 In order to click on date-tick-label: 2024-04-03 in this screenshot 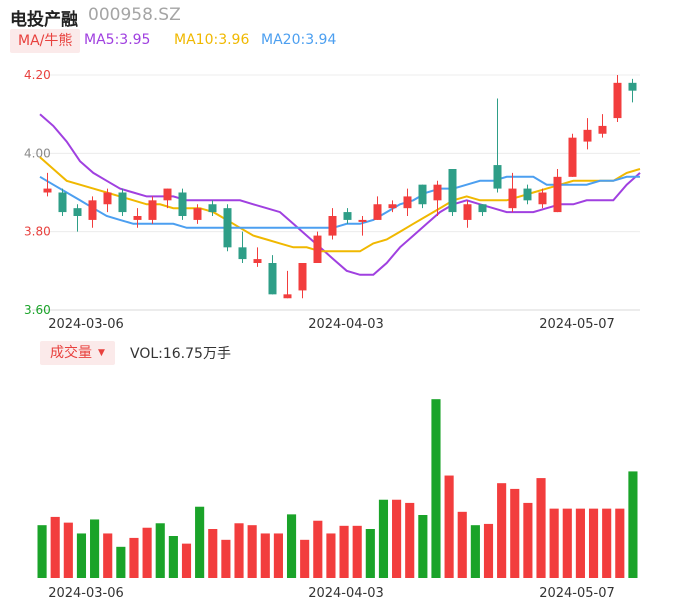, I will do `click(346, 324)`.